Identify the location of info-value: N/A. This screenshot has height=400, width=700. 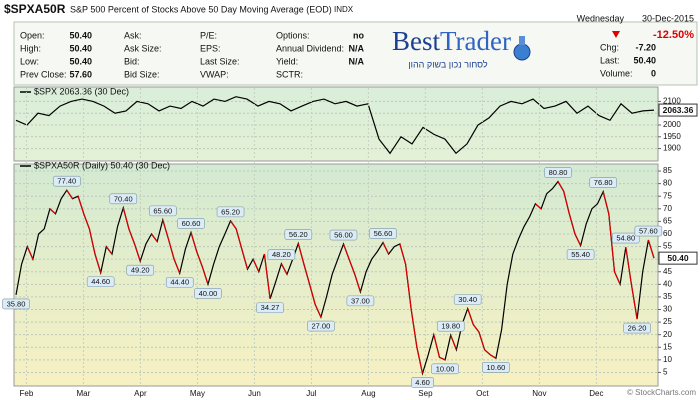
(357, 61).